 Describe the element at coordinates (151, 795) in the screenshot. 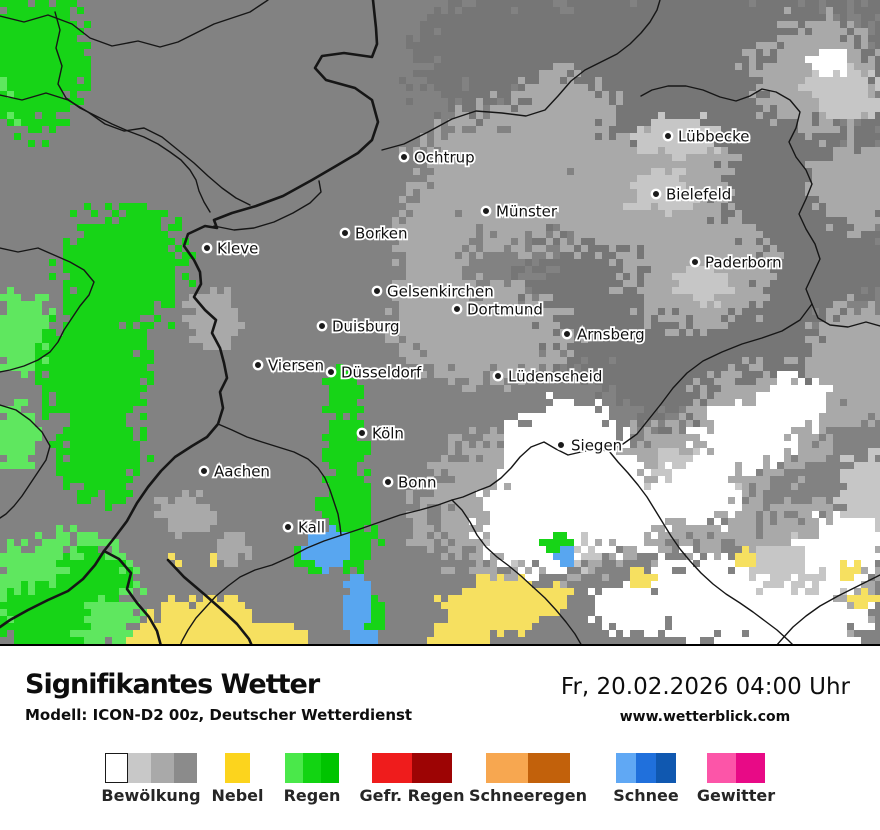

I see `legend-label: Bewölkung` at that location.